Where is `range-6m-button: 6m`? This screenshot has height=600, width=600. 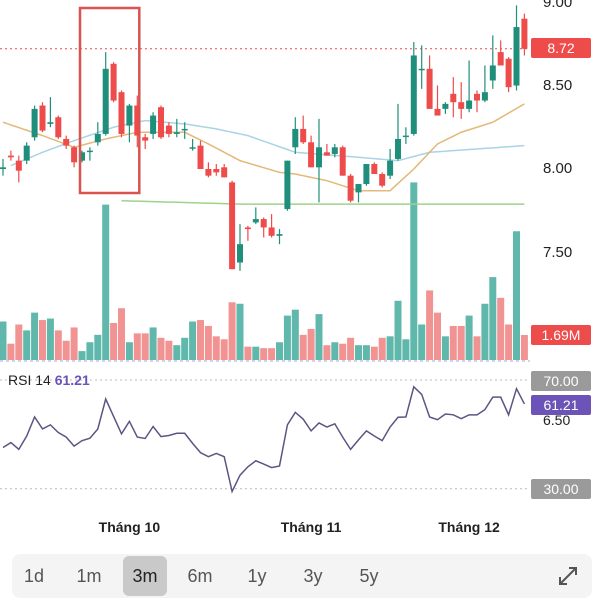
range-6m-button: 6m is located at coordinates (200, 576).